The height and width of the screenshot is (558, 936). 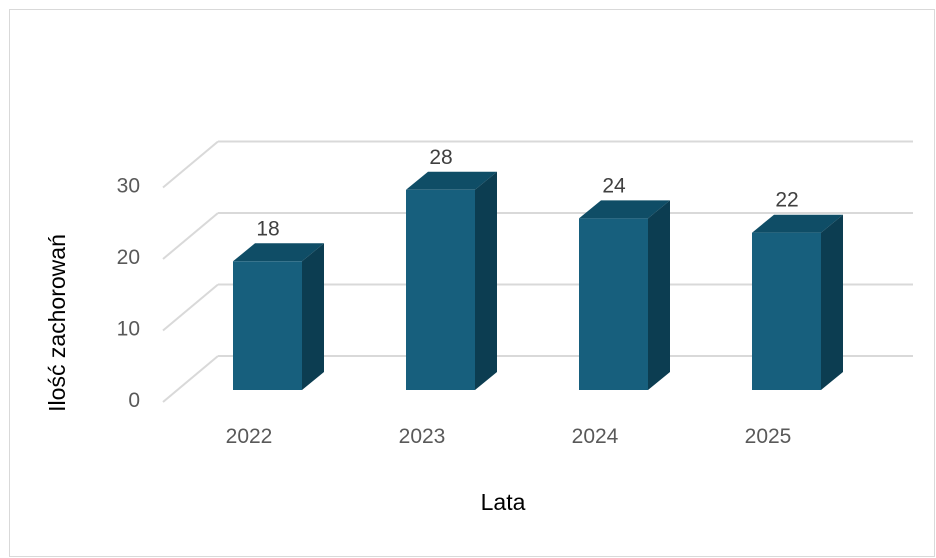 What do you see at coordinates (509, 436) in the screenshot?
I see `x-axis-ticks: 2022 2023 2024 2025` at bounding box center [509, 436].